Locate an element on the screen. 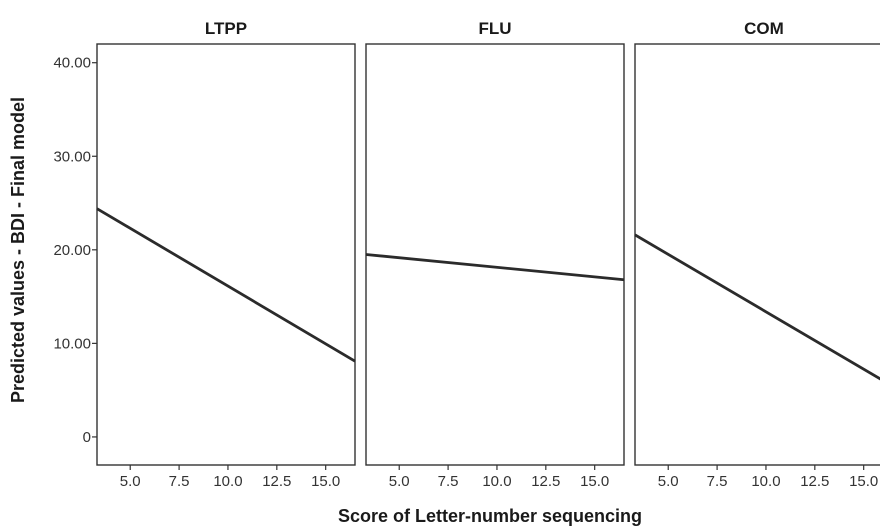 This screenshot has height=529, width=880. y-tick-label: 30.00 is located at coordinates (72, 156).